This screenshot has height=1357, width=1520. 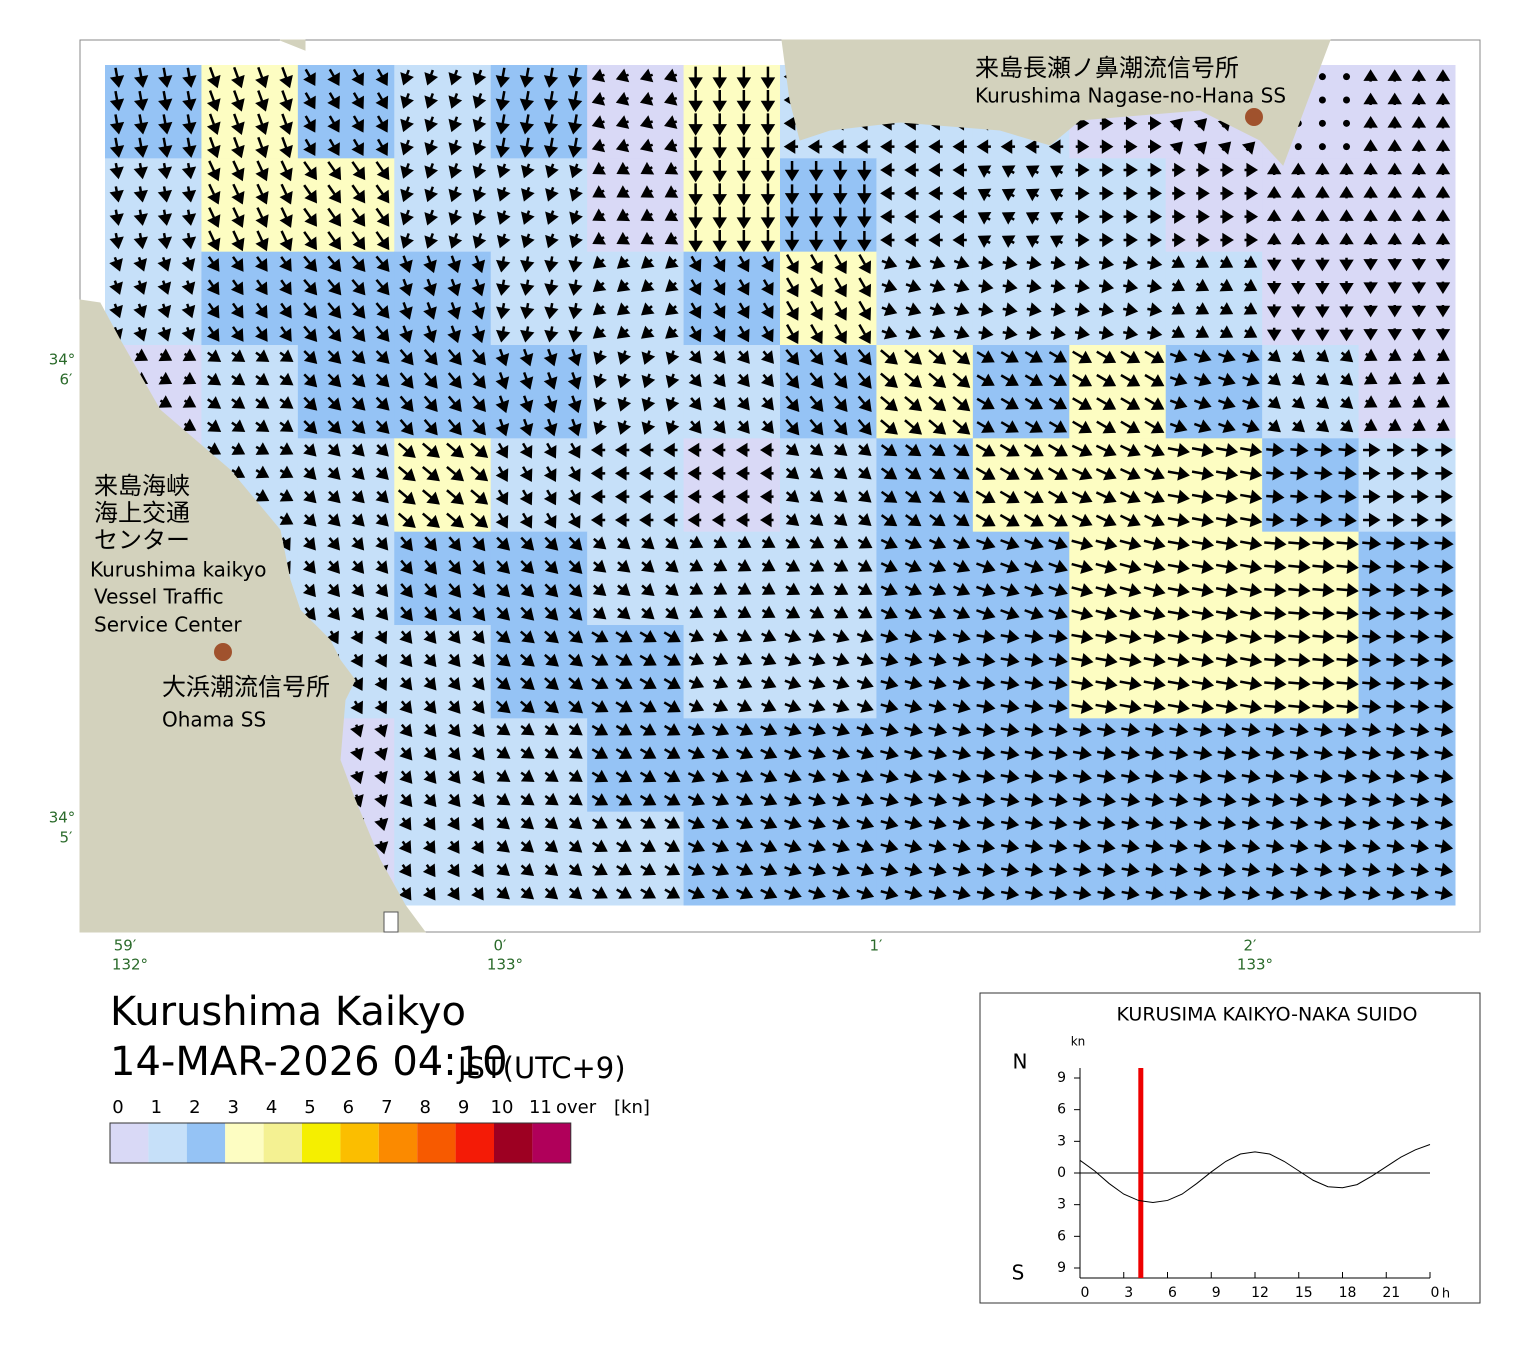 I want to click on lon-min: 0′, so click(x=501, y=946).